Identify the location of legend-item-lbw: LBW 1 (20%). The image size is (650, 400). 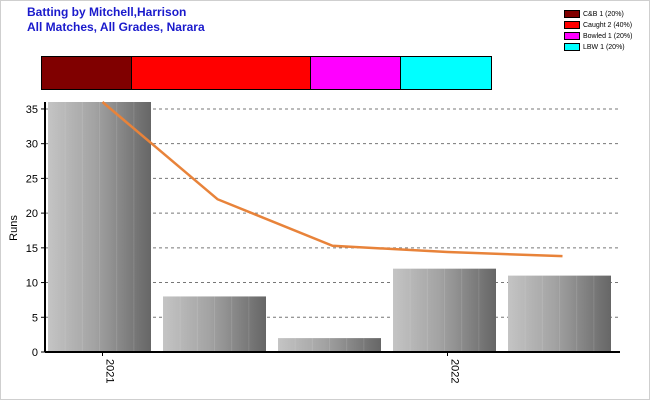
(598, 45).